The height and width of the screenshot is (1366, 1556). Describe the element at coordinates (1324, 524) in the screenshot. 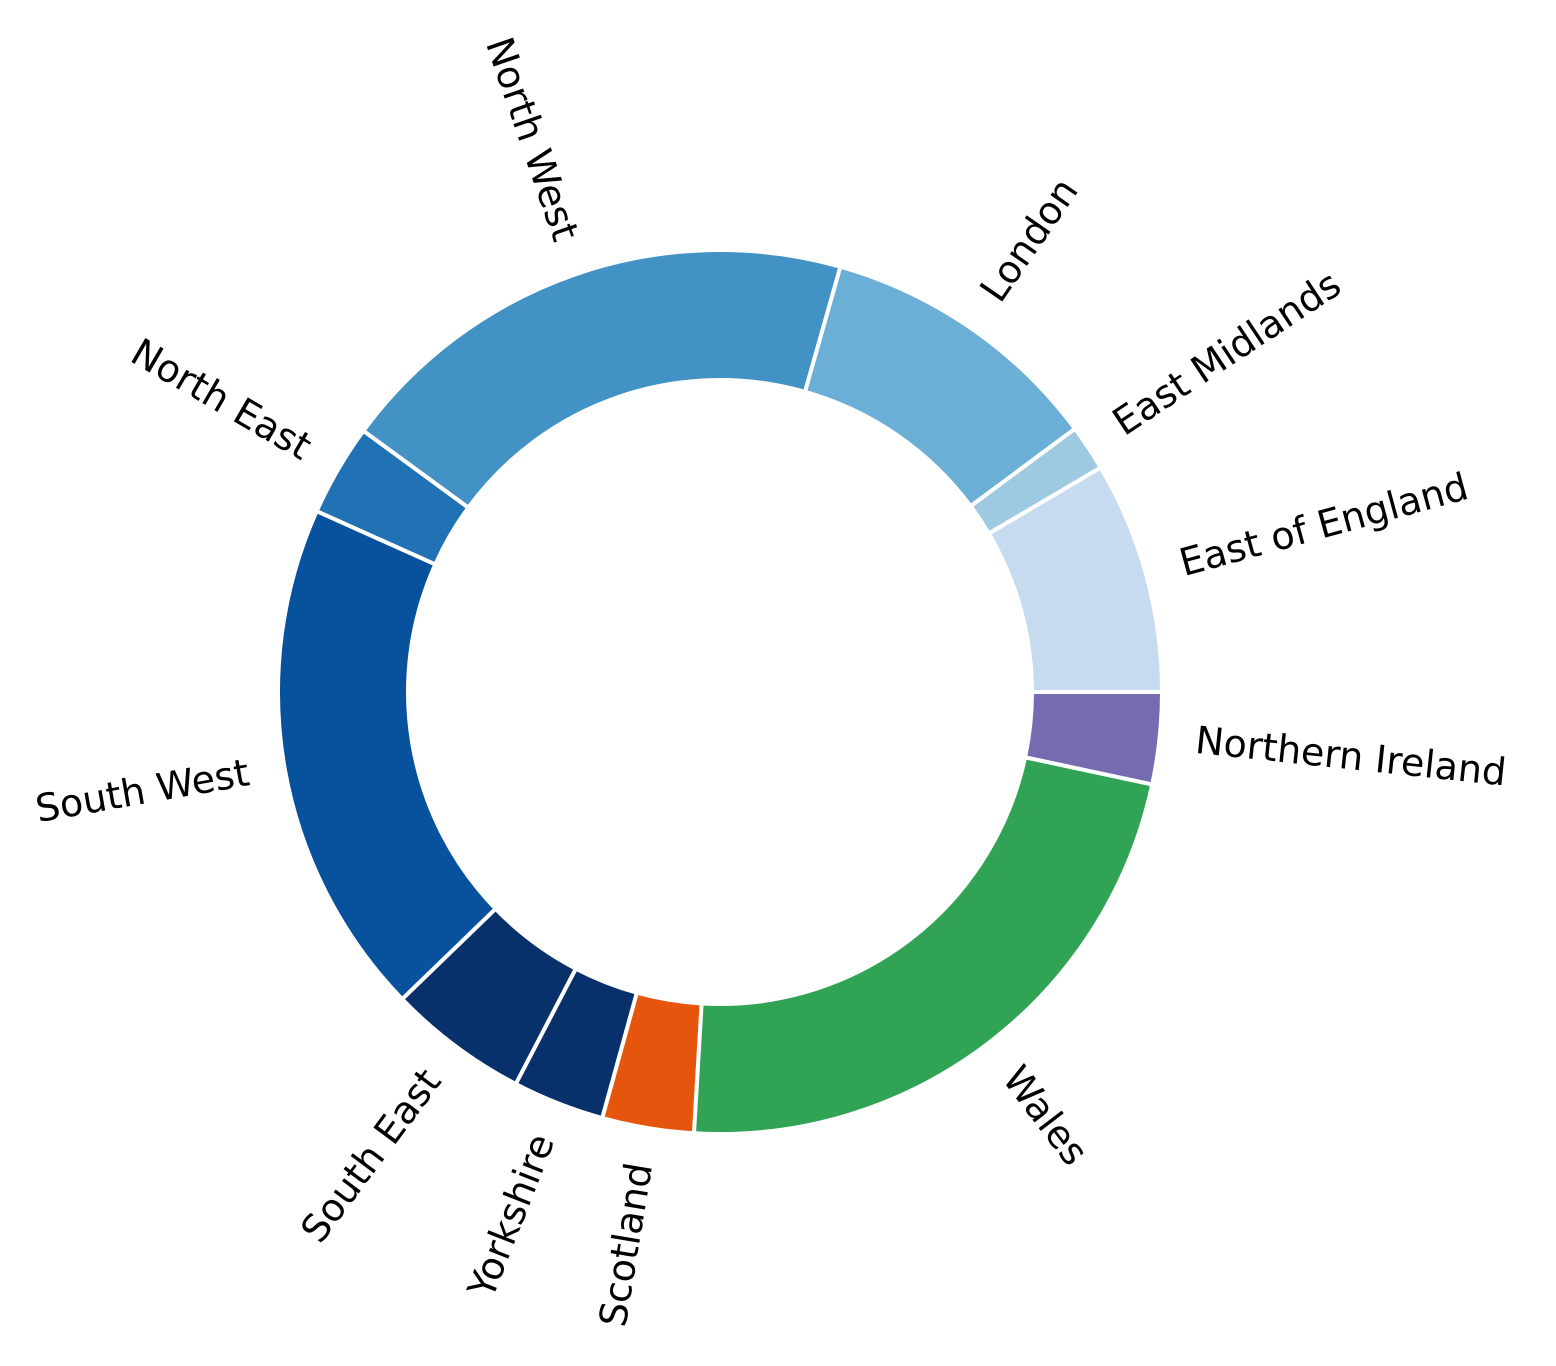

I see `slice-label-east-of-england: East of England` at that location.